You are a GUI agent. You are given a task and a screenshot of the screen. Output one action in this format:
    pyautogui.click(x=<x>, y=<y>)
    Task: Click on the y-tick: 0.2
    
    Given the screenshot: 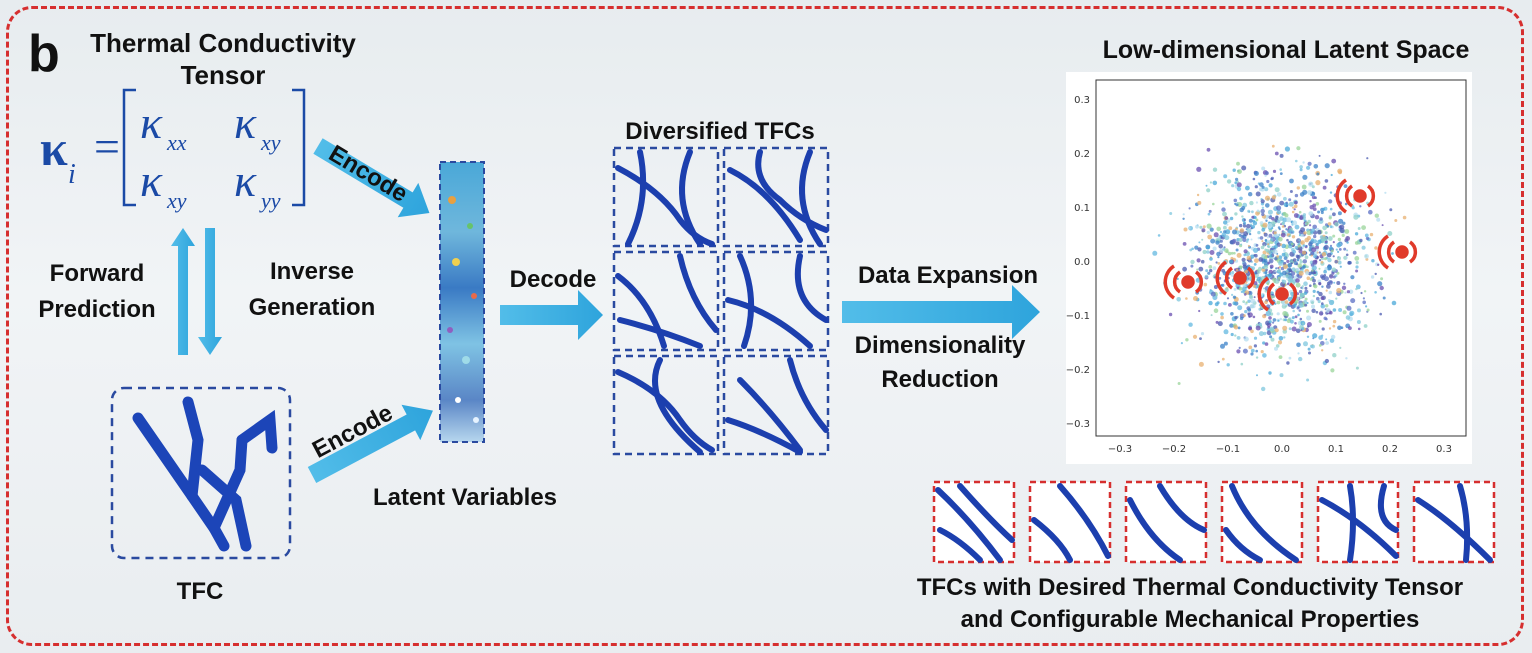 What is the action you would take?
    pyautogui.click(x=1082, y=154)
    